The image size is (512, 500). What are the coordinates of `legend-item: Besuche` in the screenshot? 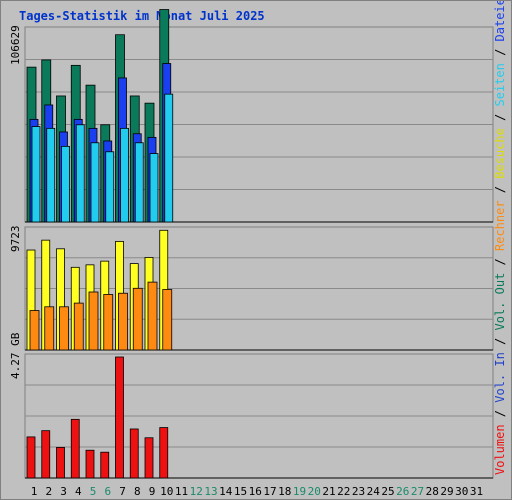 It's located at (500, 157).